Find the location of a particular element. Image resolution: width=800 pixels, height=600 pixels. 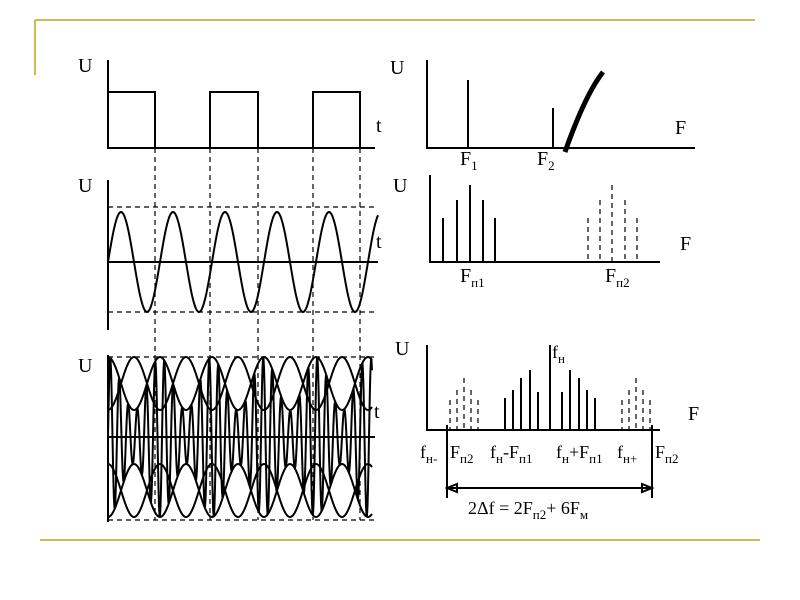

freq-label: fн+Fп1 is located at coordinates (579, 454).